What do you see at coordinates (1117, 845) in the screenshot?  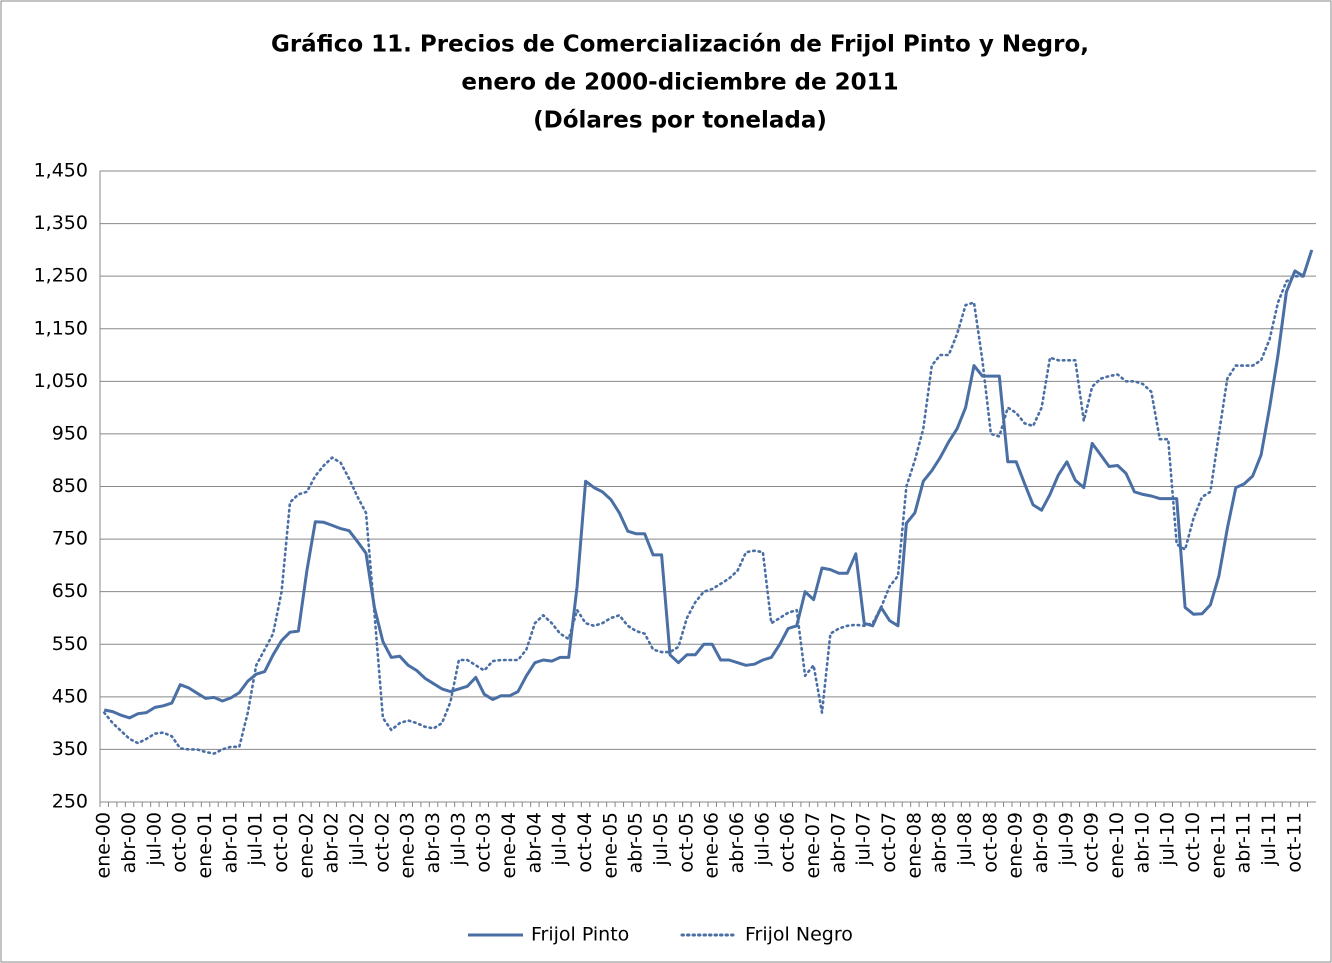 I see `x-tick-label: ene-10` at bounding box center [1117, 845].